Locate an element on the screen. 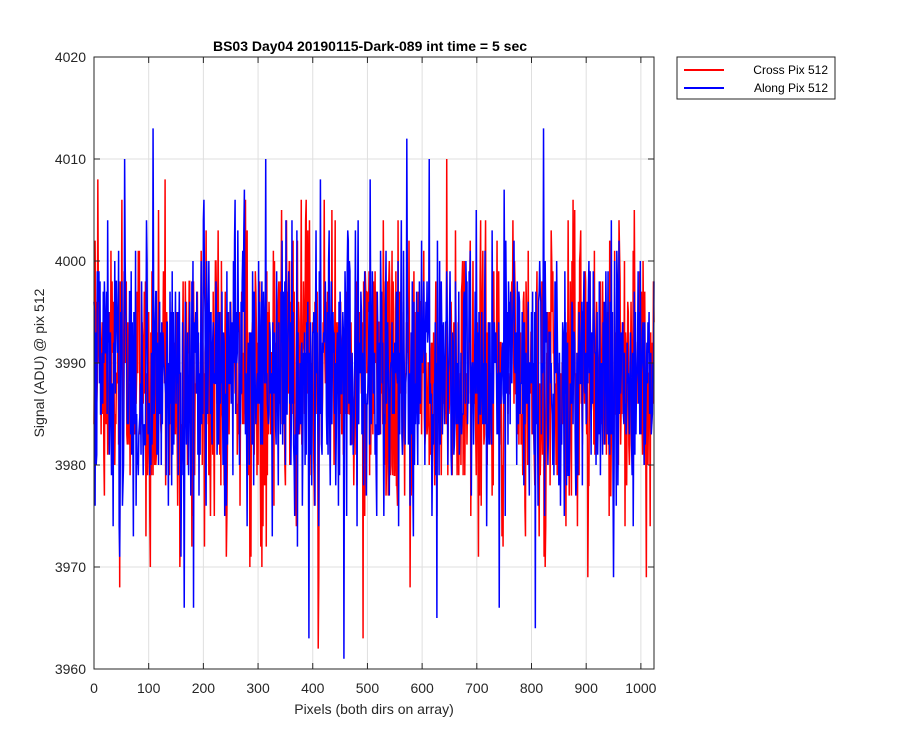 The width and height of the screenshot is (900, 750). x-tick-label: 400 is located at coordinates (313, 688).